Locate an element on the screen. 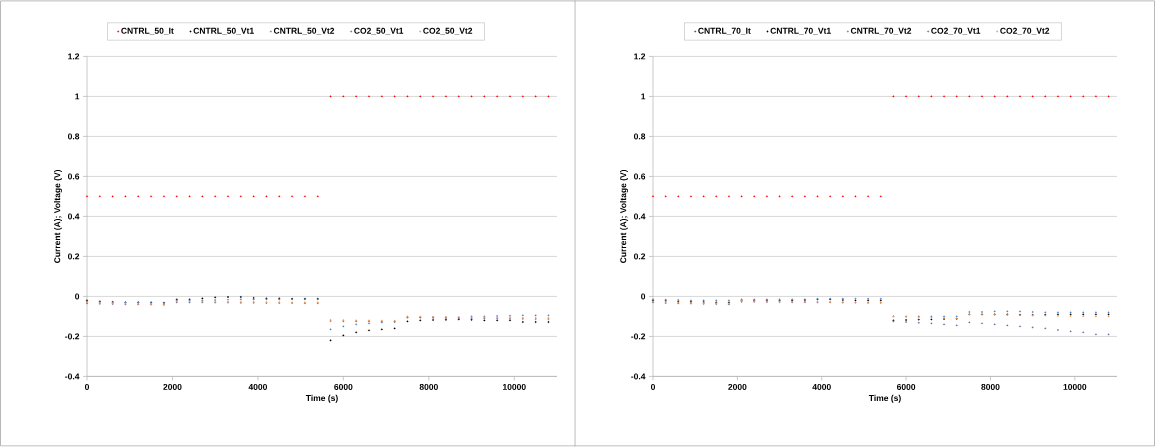  legend-label: CO2_50_Vt1 is located at coordinates (379, 31).